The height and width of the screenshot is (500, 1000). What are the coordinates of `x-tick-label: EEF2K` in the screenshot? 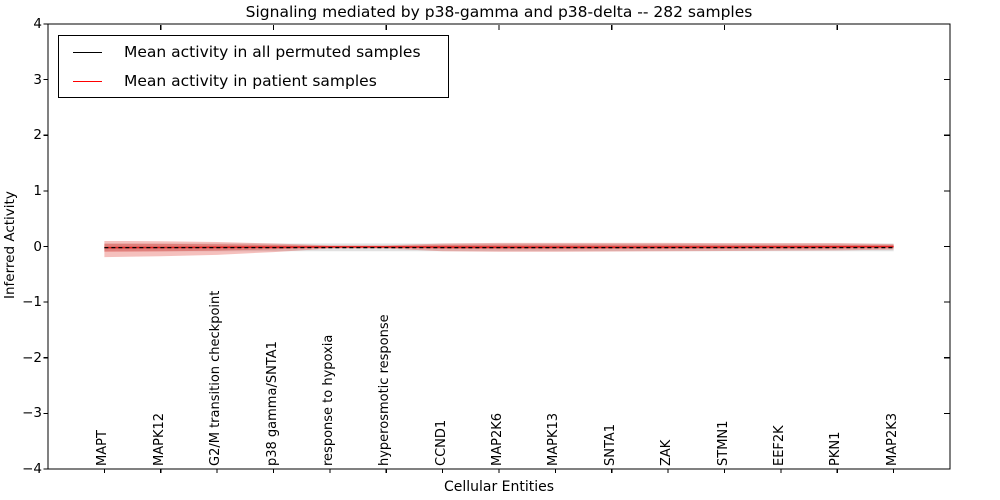 It's located at (779, 445).